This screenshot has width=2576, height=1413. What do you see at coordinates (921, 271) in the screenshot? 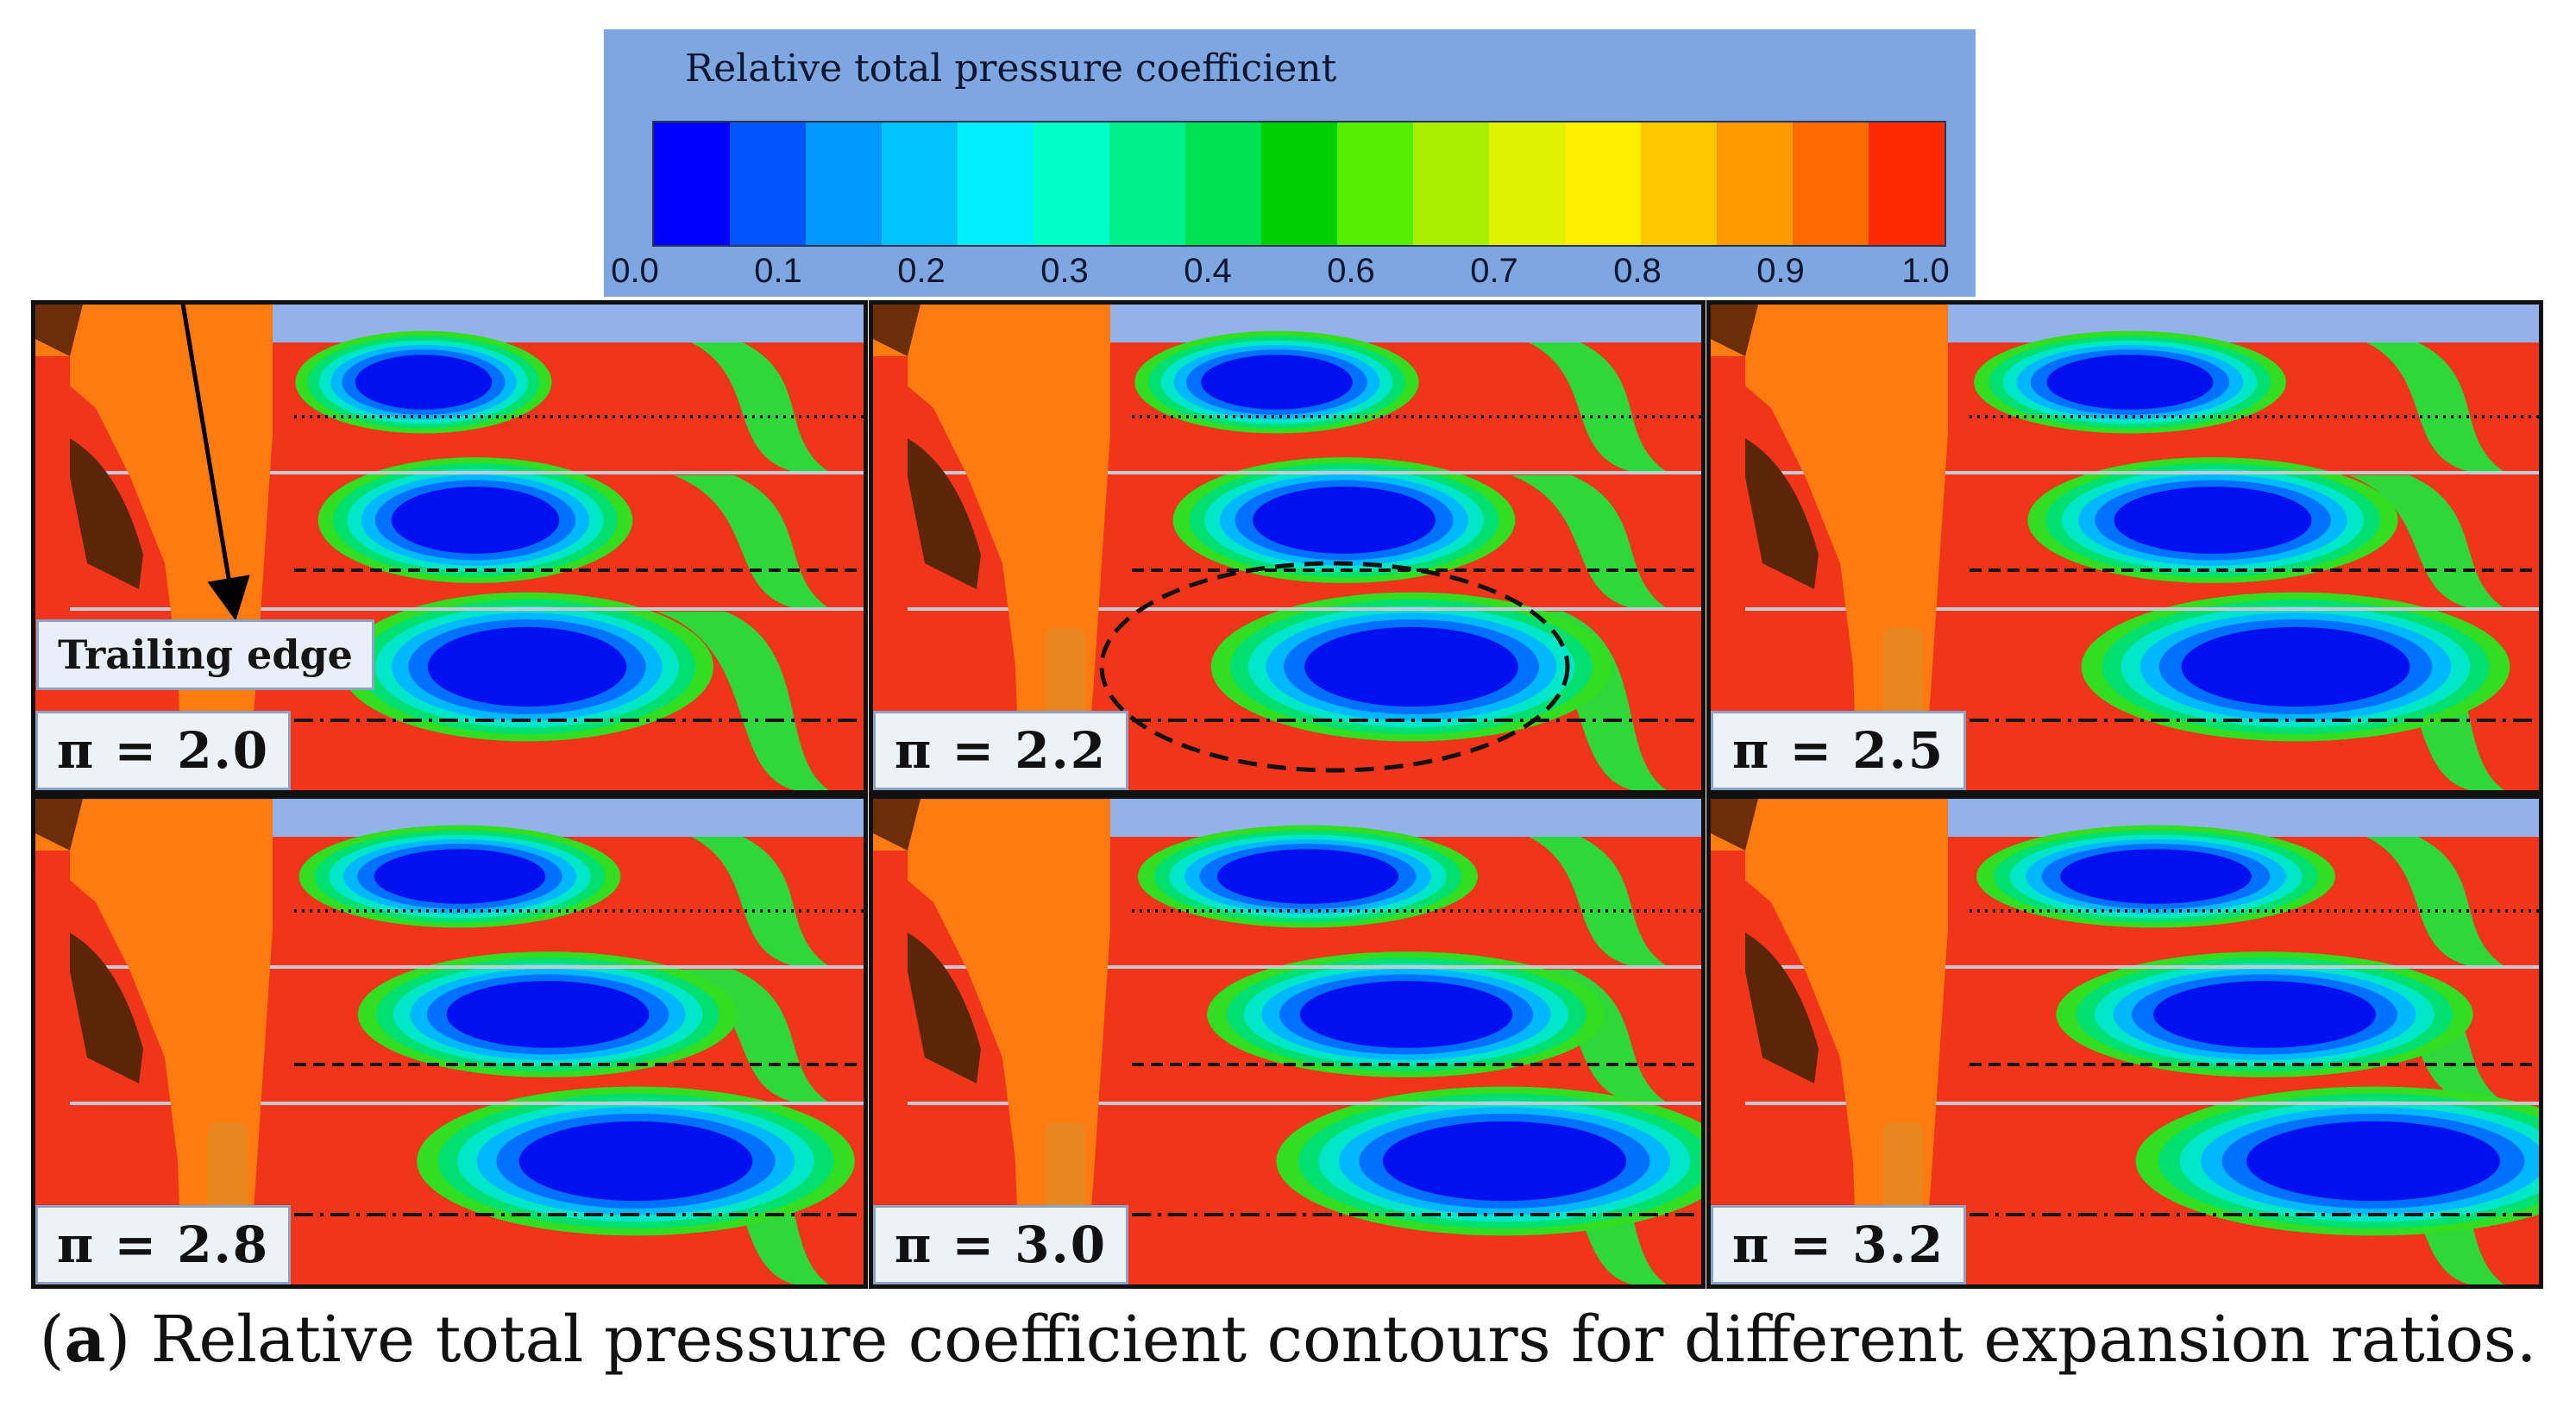
I see `colorbar-tick-label: 0.2` at bounding box center [921, 271].